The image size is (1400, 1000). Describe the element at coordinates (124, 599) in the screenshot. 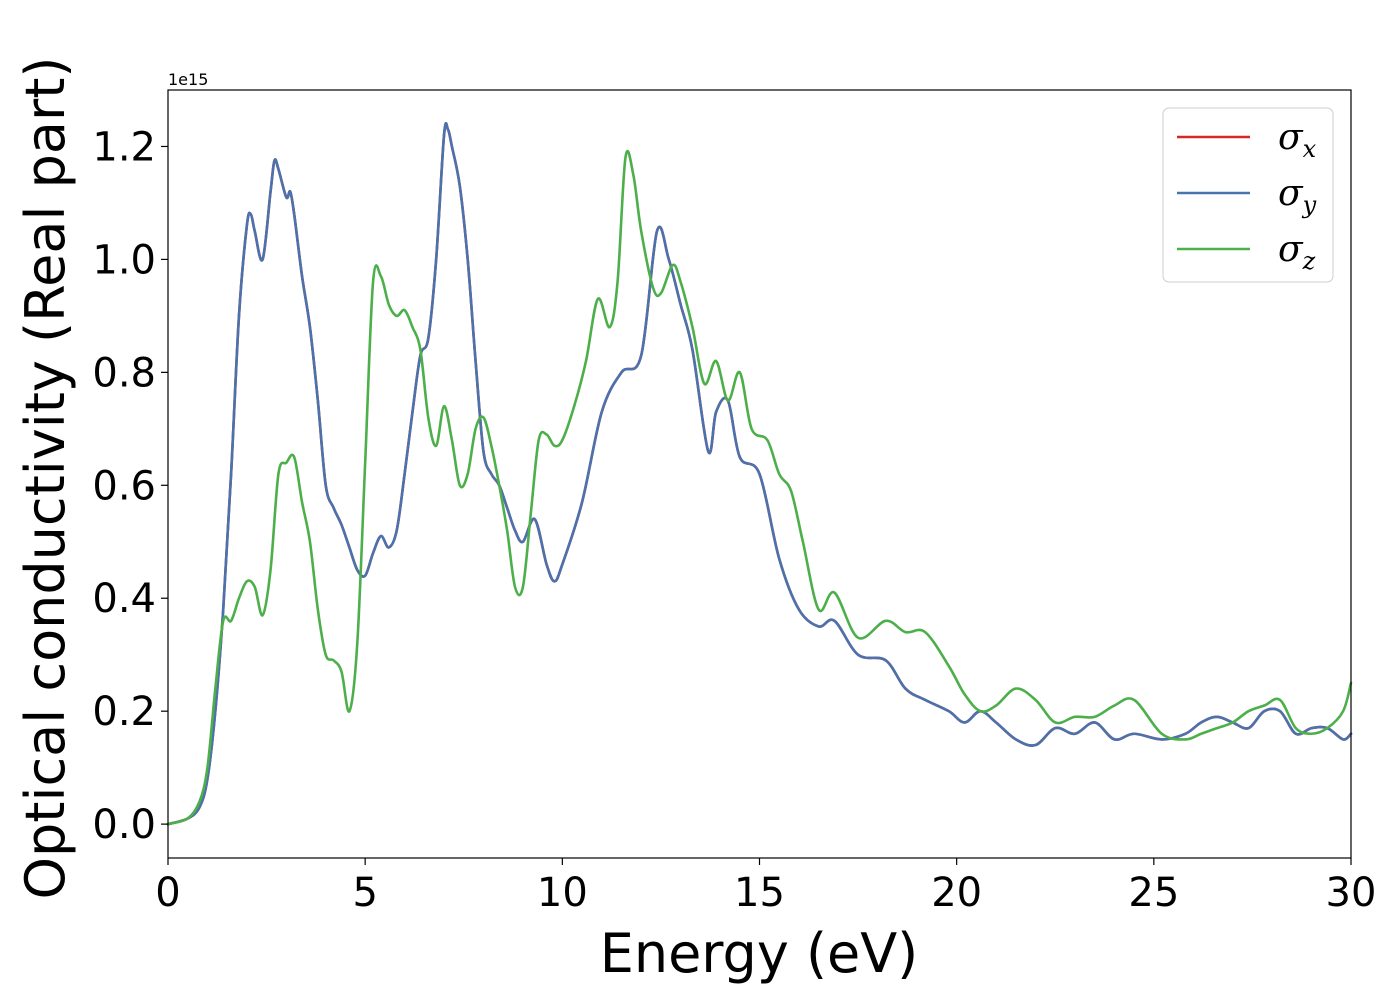

I see `y-tick-label: 0.4` at that location.